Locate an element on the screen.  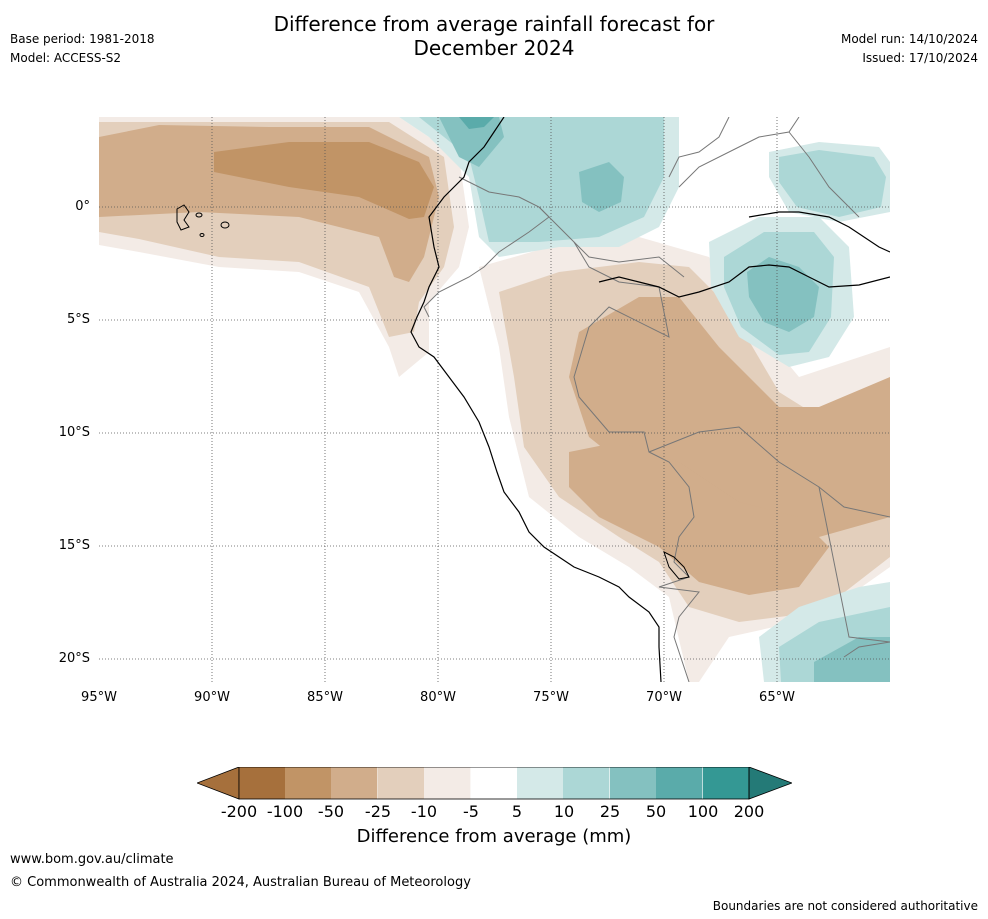
cbar-tick: 100 is located at coordinates (703, 811).